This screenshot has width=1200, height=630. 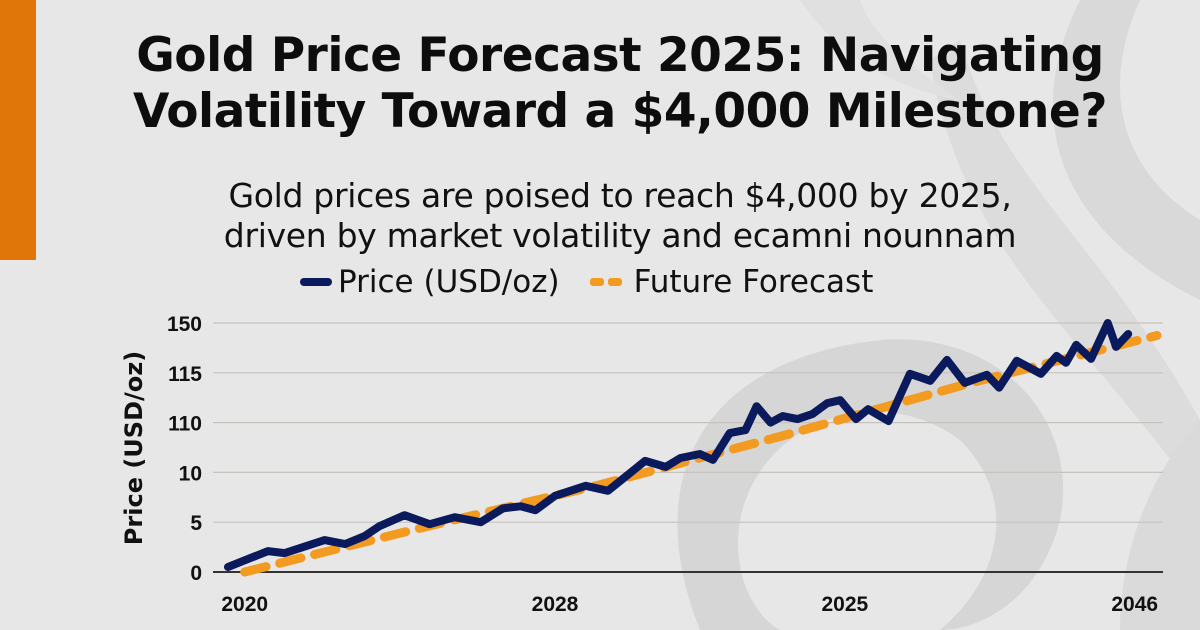 What do you see at coordinates (689, 604) in the screenshot?
I see `x-tick-labels: 2020 2028 2025 2046` at bounding box center [689, 604].